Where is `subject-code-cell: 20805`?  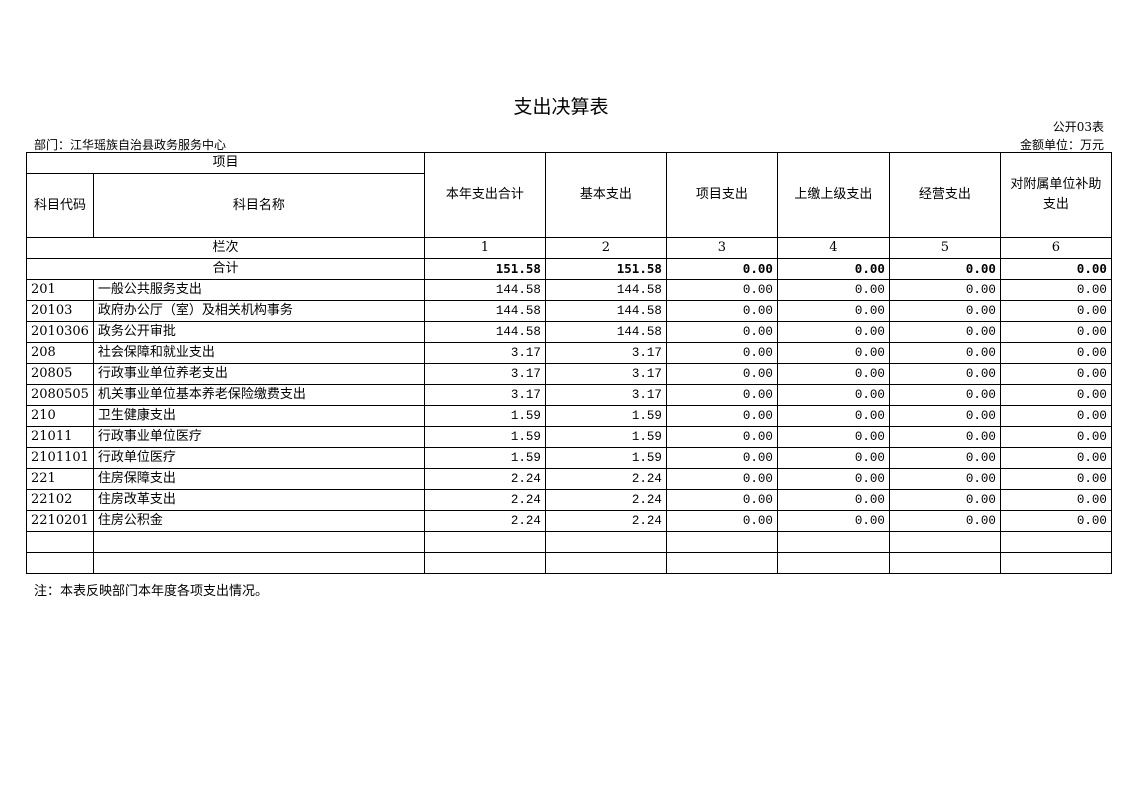 subject-code-cell: 20805 is located at coordinates (60, 374).